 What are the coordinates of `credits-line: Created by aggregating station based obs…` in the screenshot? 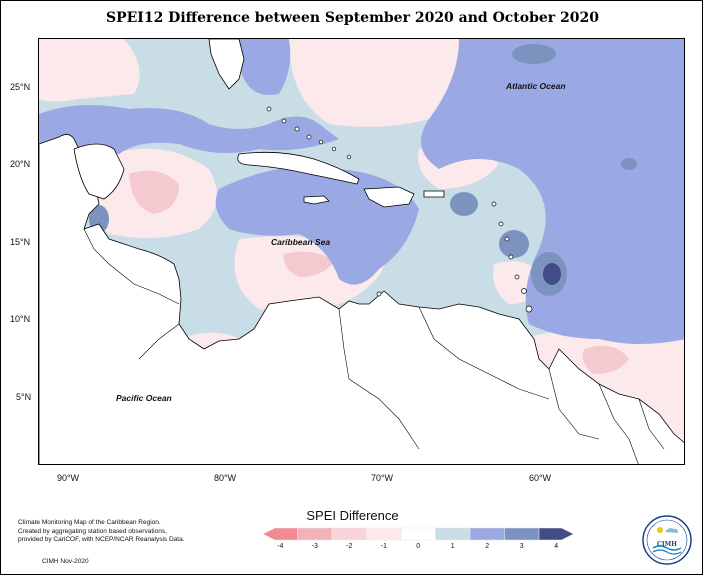 It's located at (92, 531).